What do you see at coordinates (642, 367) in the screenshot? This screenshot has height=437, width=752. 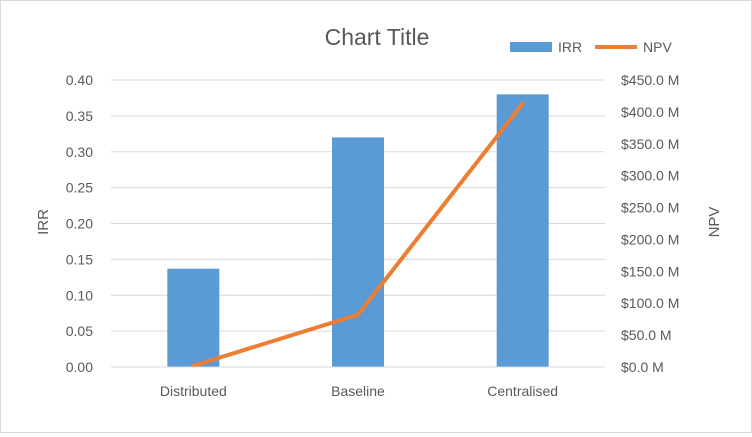 I see `y2-tick-label: $0.0 M` at bounding box center [642, 367].